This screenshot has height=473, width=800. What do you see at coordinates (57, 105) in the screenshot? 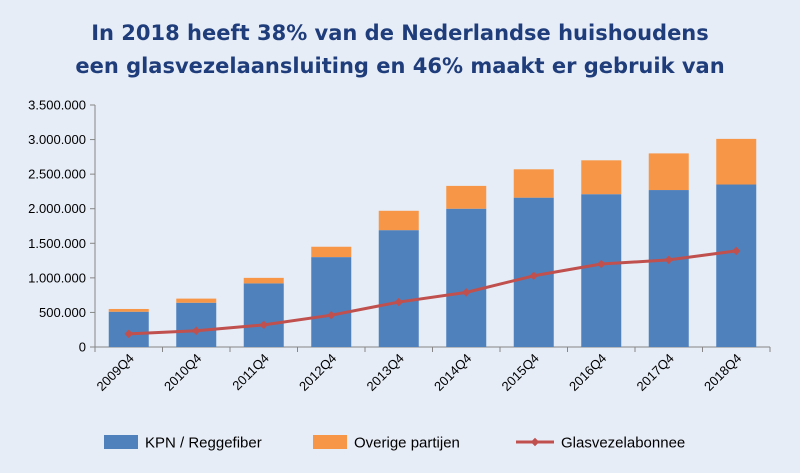
I see `y-tick-label: 3.500.000` at bounding box center [57, 105].